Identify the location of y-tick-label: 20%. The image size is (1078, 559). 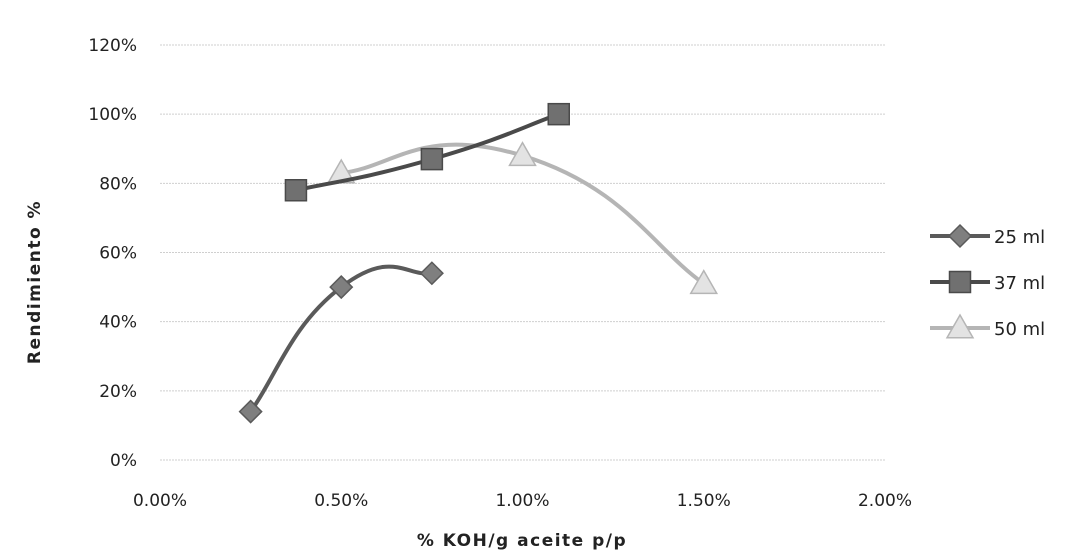
(118, 392).